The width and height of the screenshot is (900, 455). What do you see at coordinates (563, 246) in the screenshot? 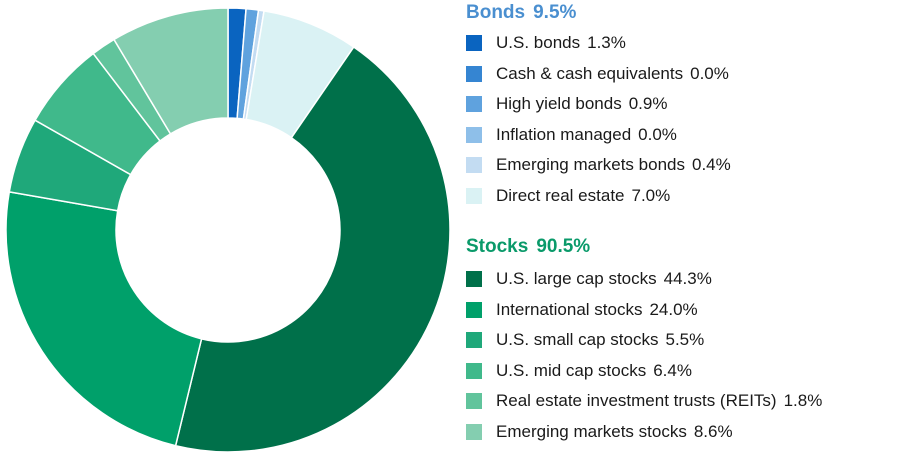
I see `stocks-group-total: 90.5%` at bounding box center [563, 246].